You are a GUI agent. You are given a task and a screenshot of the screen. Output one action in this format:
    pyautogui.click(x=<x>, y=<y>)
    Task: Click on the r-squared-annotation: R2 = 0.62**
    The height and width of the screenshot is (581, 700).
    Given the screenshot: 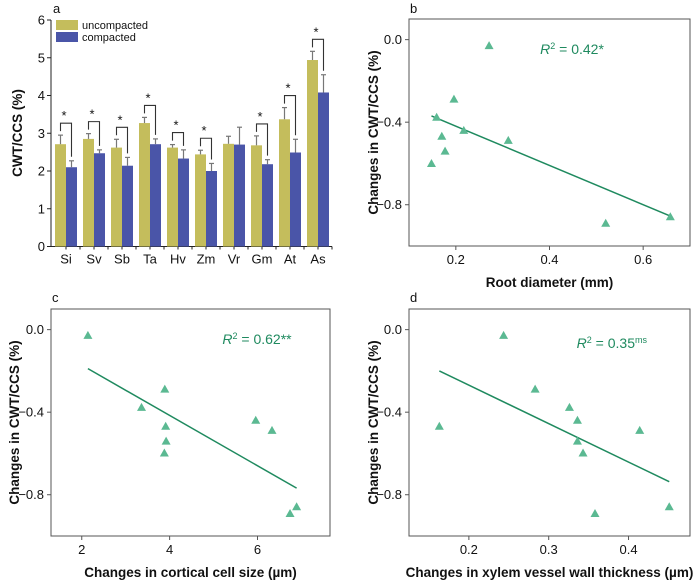 What is the action you would take?
    pyautogui.click(x=257, y=339)
    